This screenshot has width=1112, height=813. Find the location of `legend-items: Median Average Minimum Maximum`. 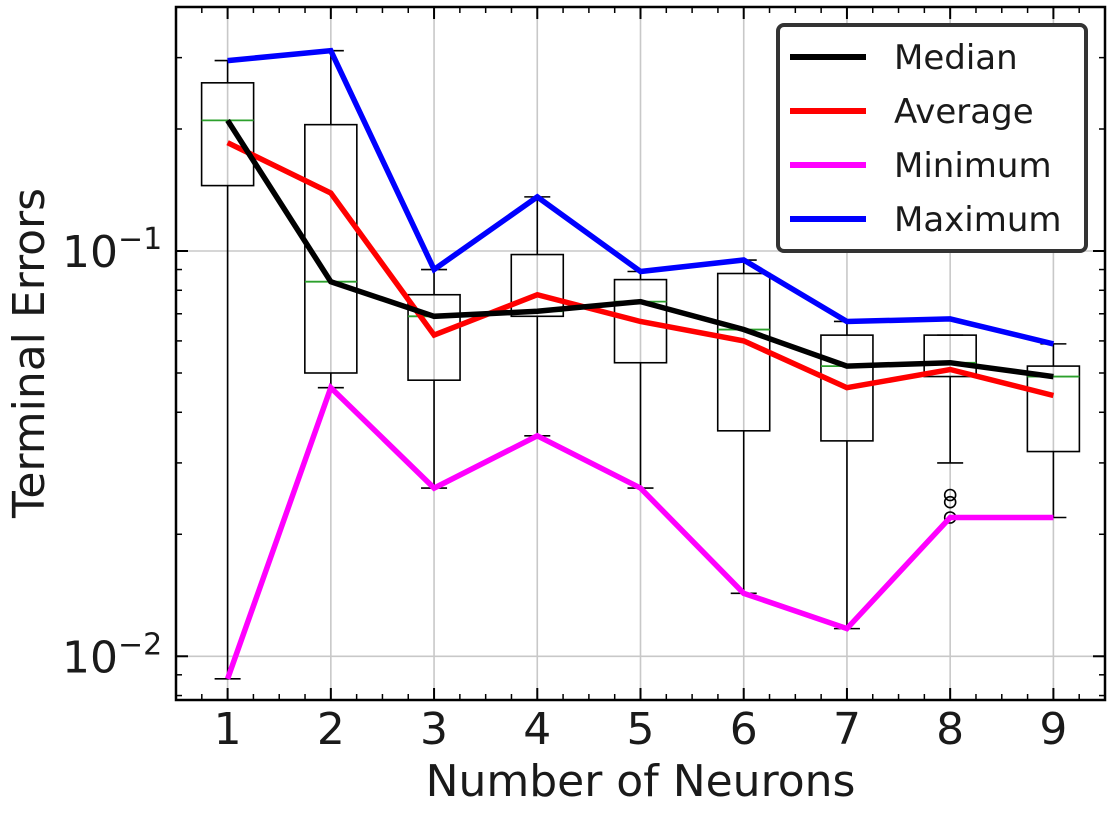

legend-items: Median Average Minimum Maximum is located at coordinates (926, 139).